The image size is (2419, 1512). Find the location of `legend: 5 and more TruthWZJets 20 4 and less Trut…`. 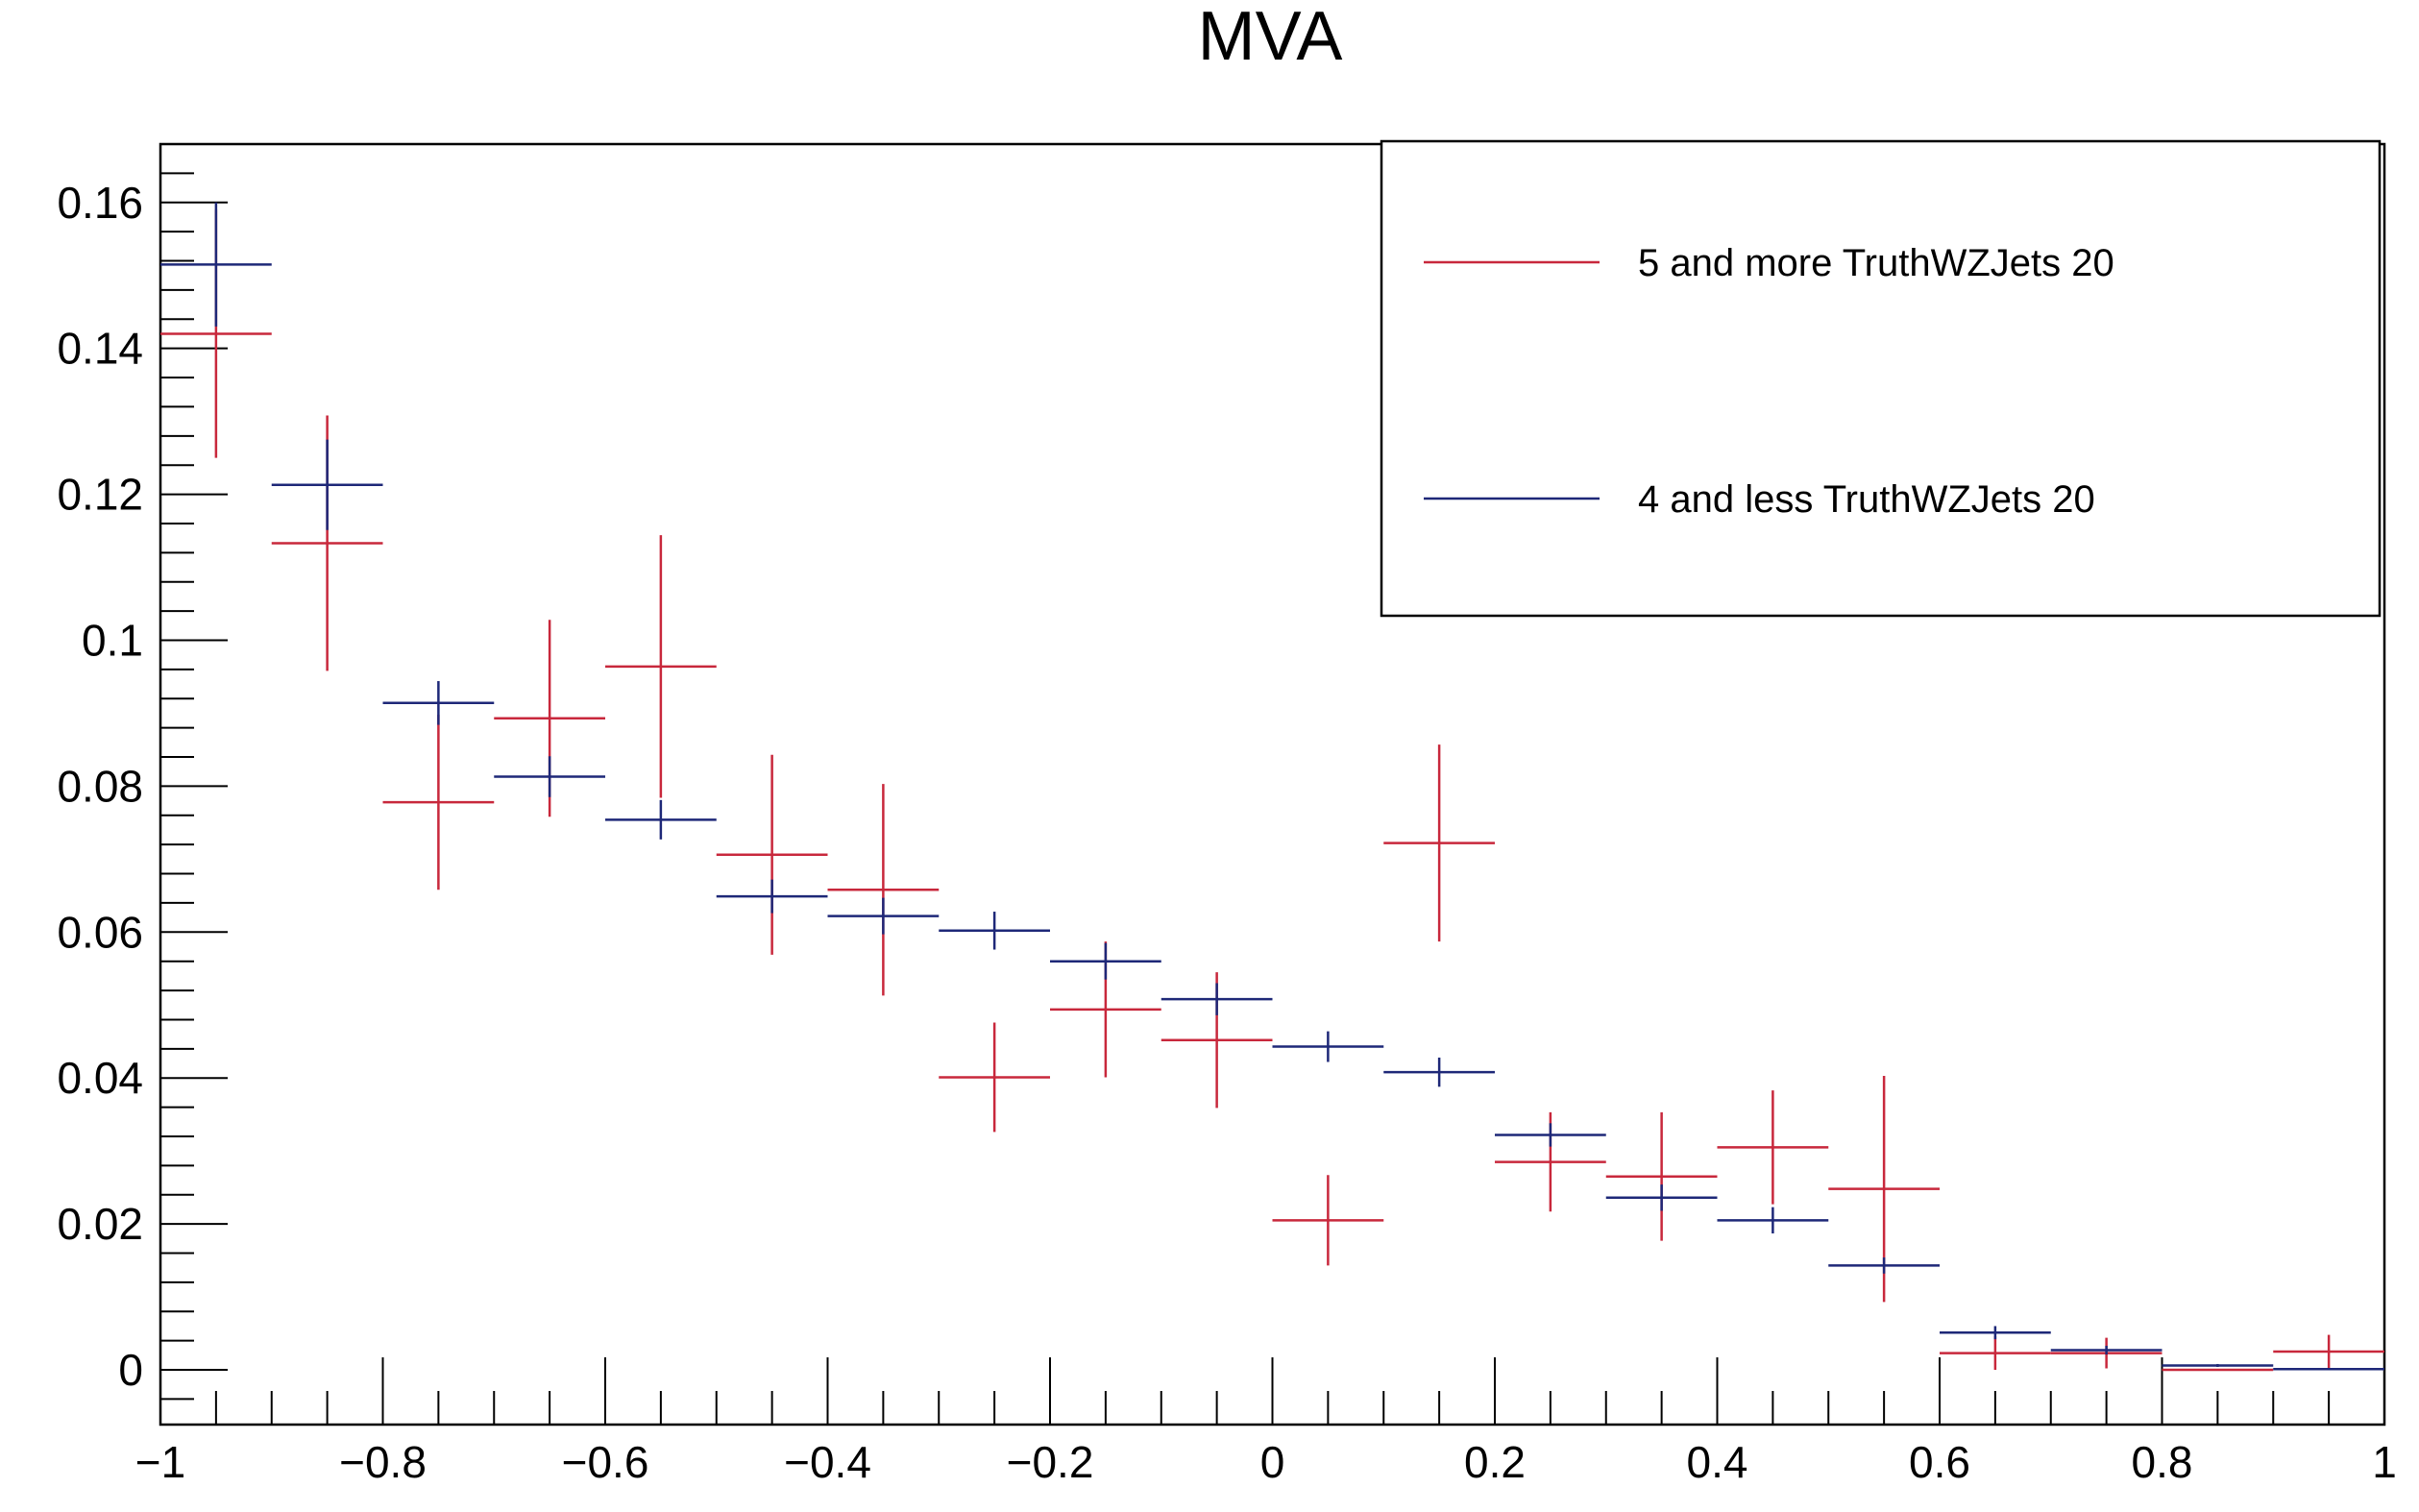

legend: 5 and more TruthWZJets 20 4 and less Trut… is located at coordinates (1881, 378).